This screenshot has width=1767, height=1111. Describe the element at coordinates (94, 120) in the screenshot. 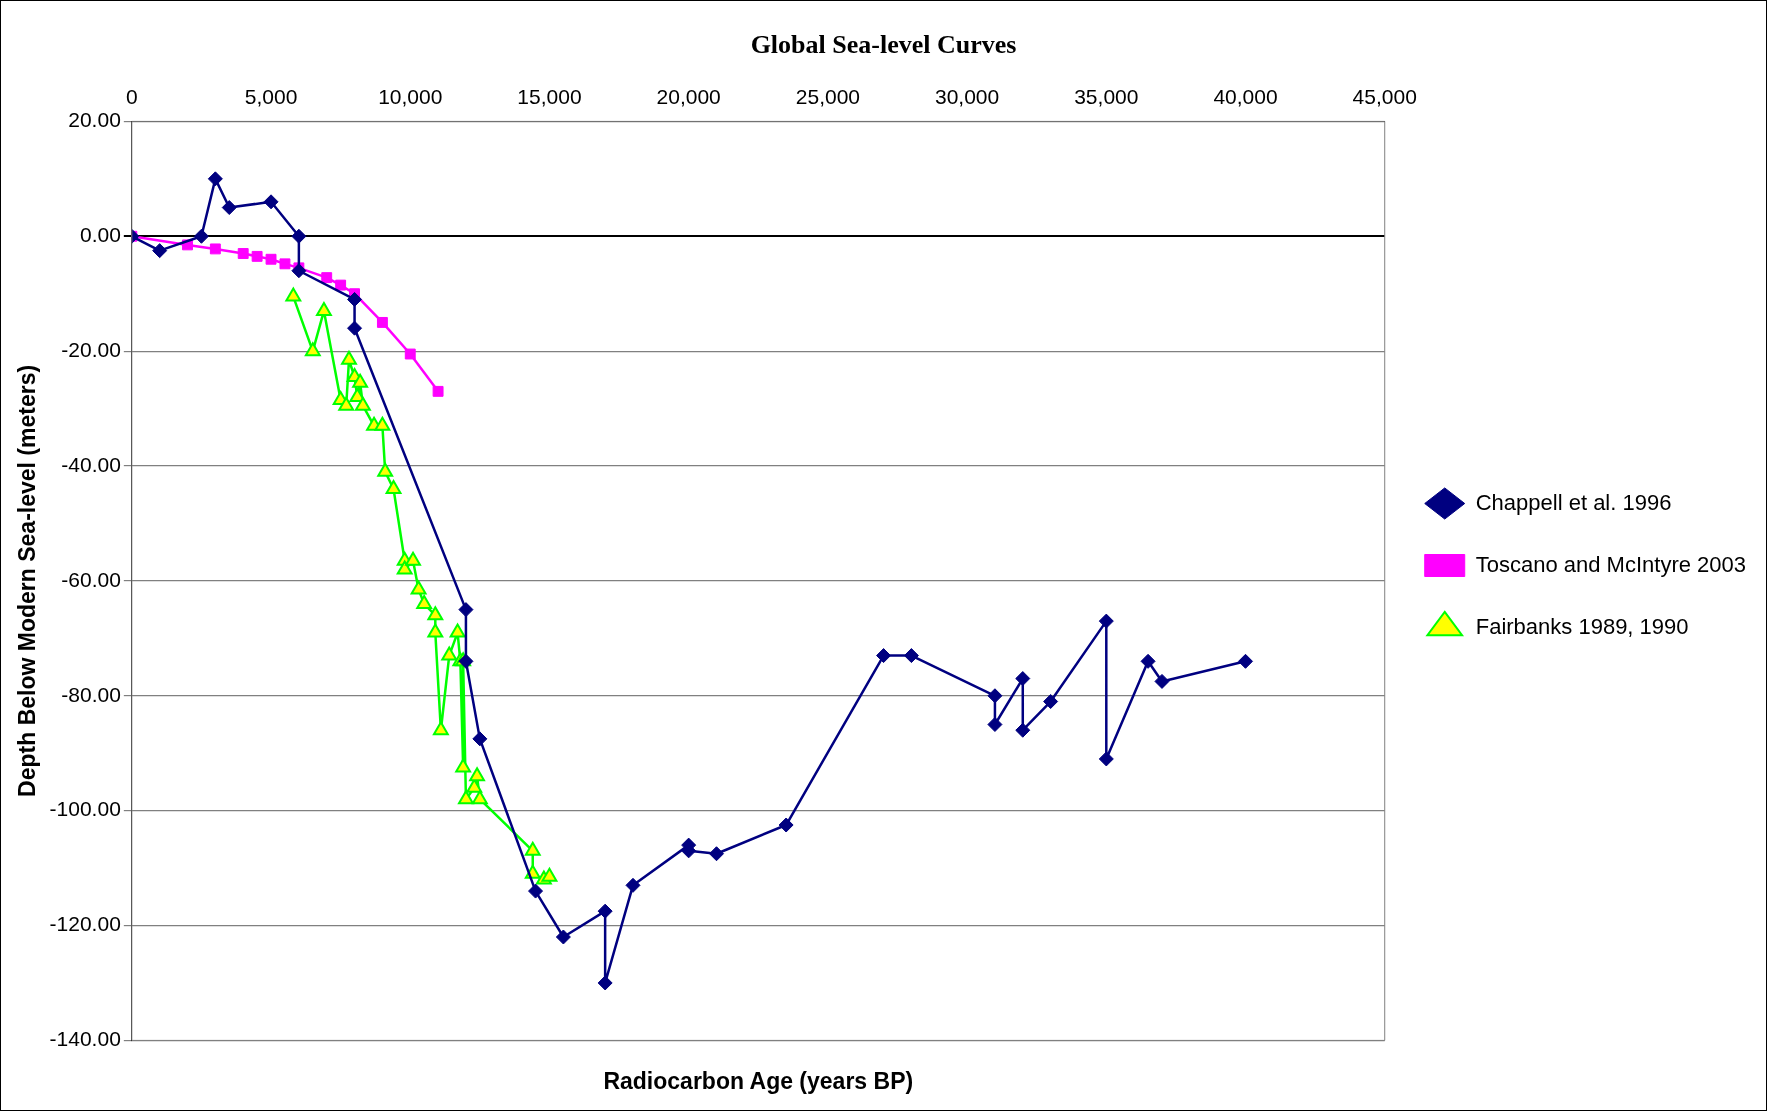

I see `y-tick-label: 20.00` at that location.